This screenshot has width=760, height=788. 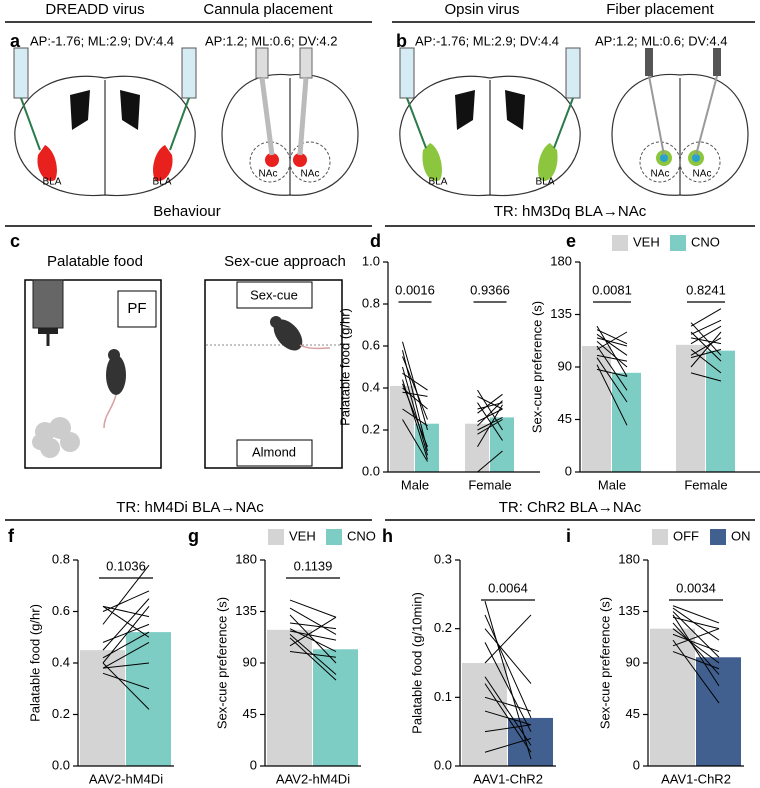 What do you see at coordinates (15, 41) in the screenshot?
I see `panel-letter: a` at bounding box center [15, 41].